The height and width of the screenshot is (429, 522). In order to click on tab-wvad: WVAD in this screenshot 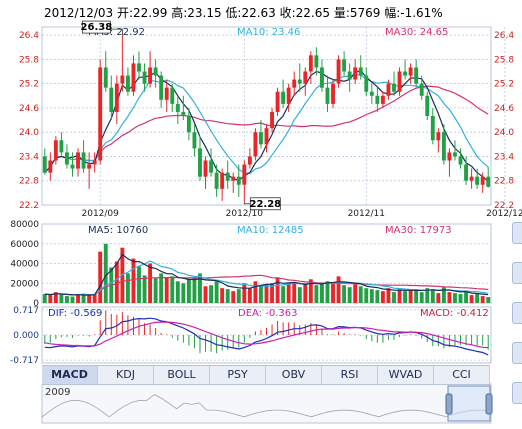, I will do `click(406, 375)`.